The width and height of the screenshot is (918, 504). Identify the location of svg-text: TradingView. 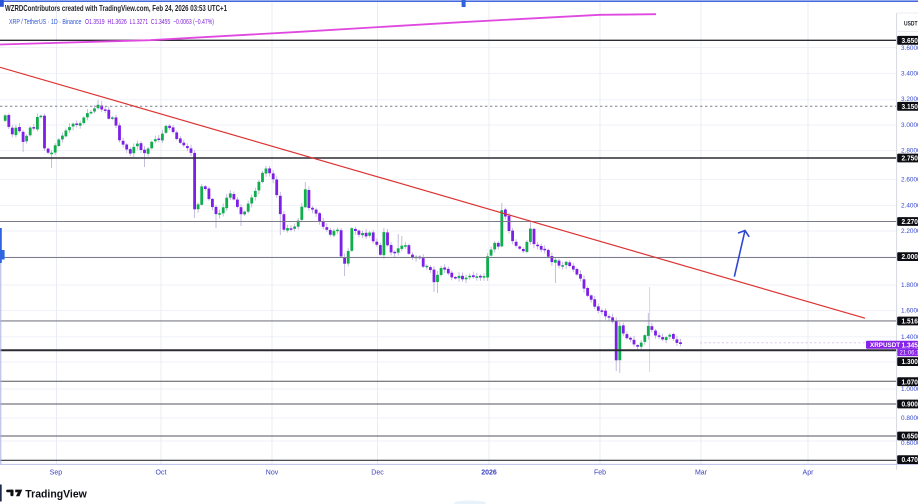
(56, 494).